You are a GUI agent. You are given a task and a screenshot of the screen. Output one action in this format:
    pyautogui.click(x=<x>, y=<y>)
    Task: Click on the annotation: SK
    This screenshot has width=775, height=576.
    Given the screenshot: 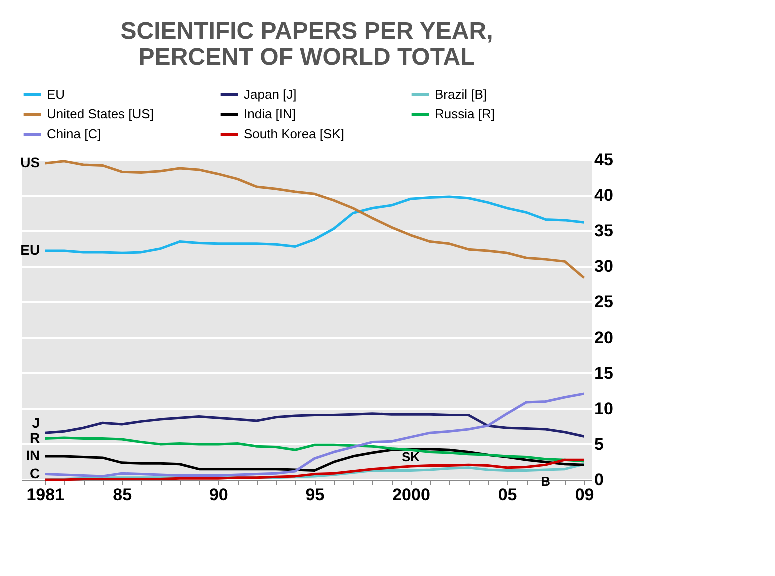 What is the action you would take?
    pyautogui.click(x=411, y=456)
    